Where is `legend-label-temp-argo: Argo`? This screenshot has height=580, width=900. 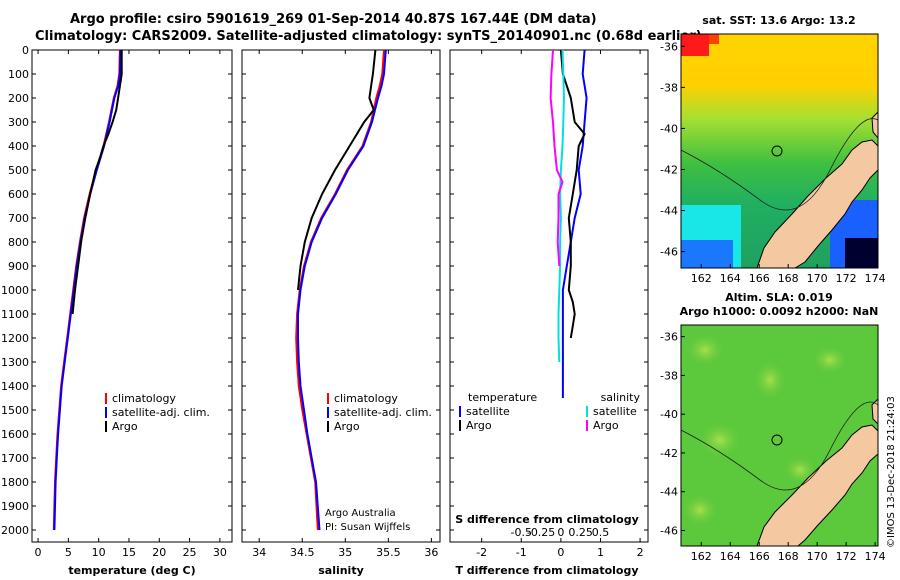 legend-label-temp-argo: Argo is located at coordinates (479, 425).